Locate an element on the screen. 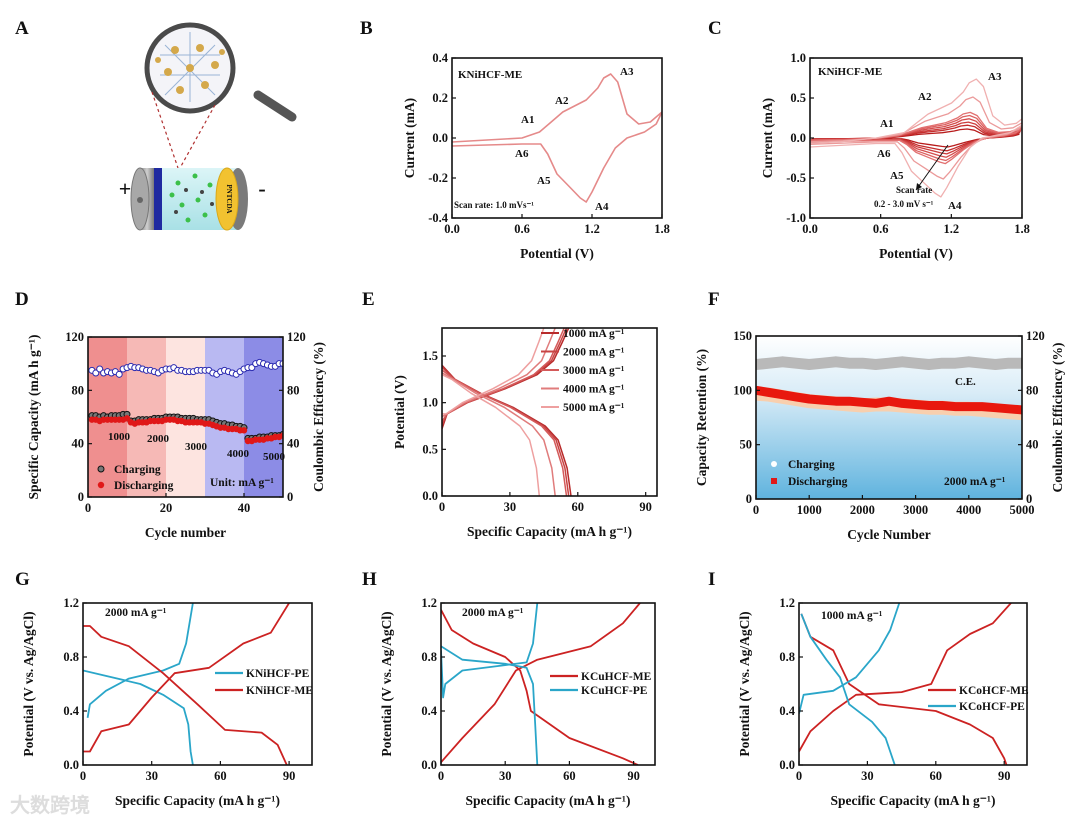 The width and height of the screenshot is (1080, 823). panel-label-a: A is located at coordinates (22, 28).